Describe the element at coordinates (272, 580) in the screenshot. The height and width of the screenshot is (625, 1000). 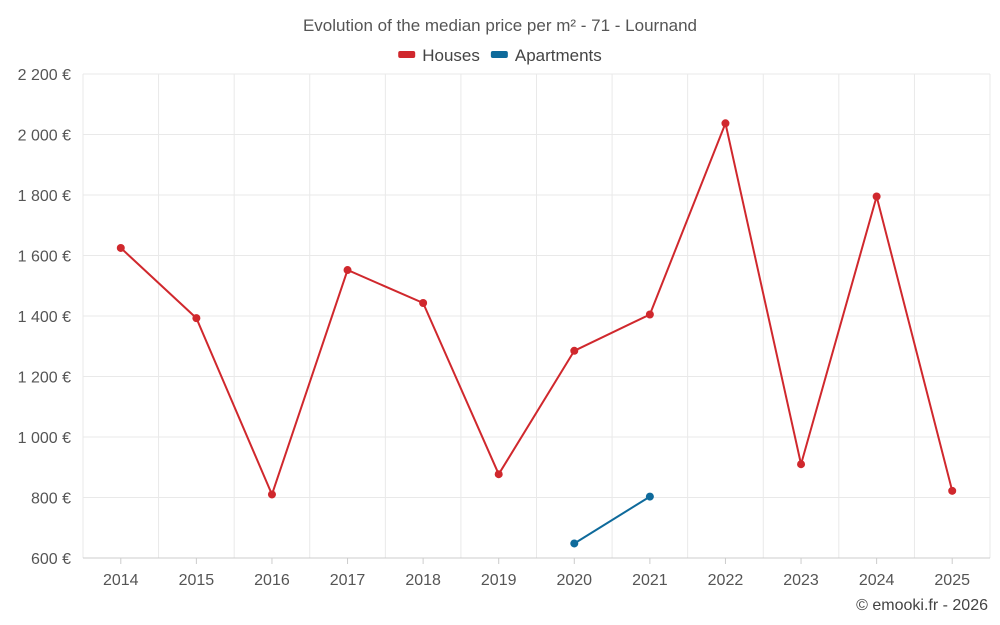
I see `x-tick-label: 2016` at that location.